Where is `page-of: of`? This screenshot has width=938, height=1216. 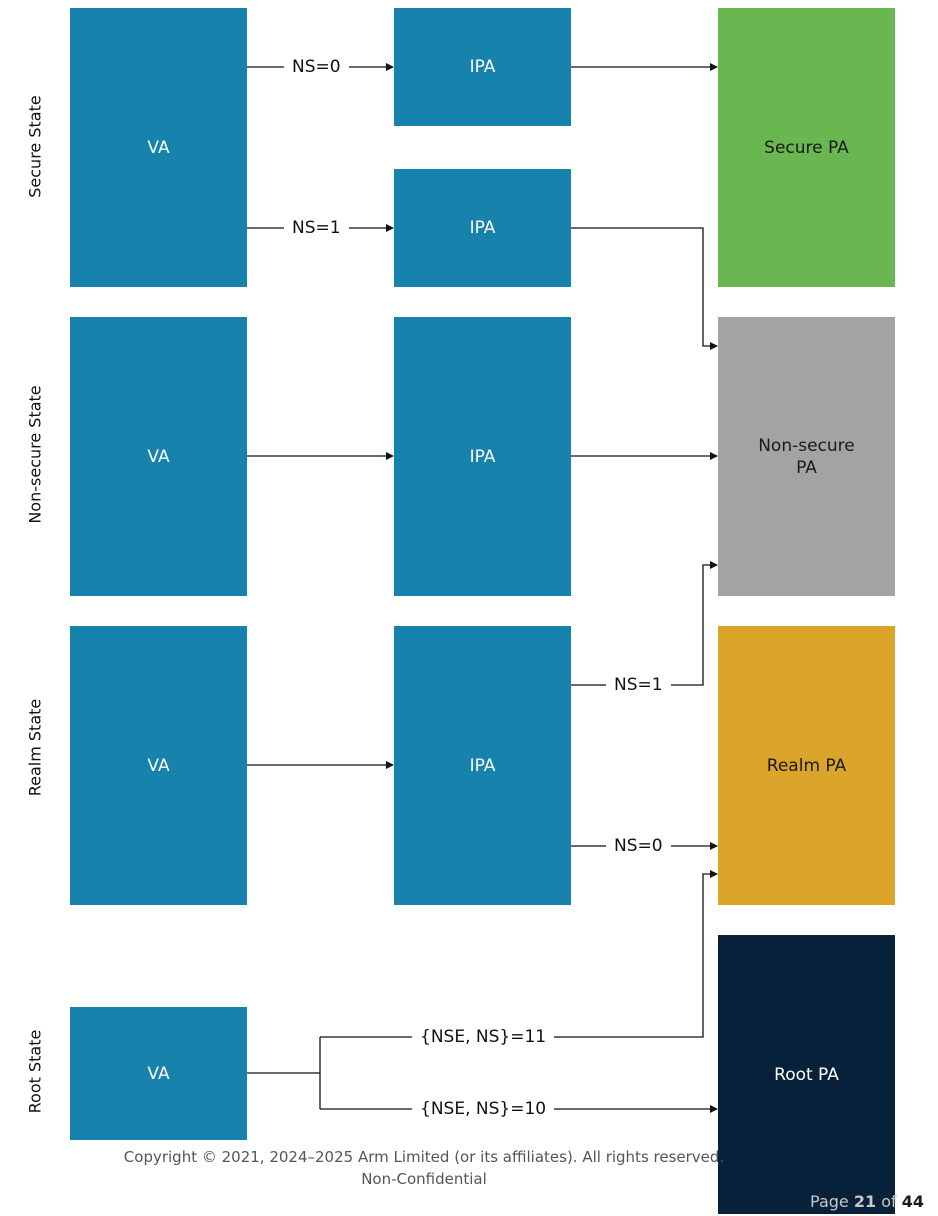
page-of: of is located at coordinates (889, 1201).